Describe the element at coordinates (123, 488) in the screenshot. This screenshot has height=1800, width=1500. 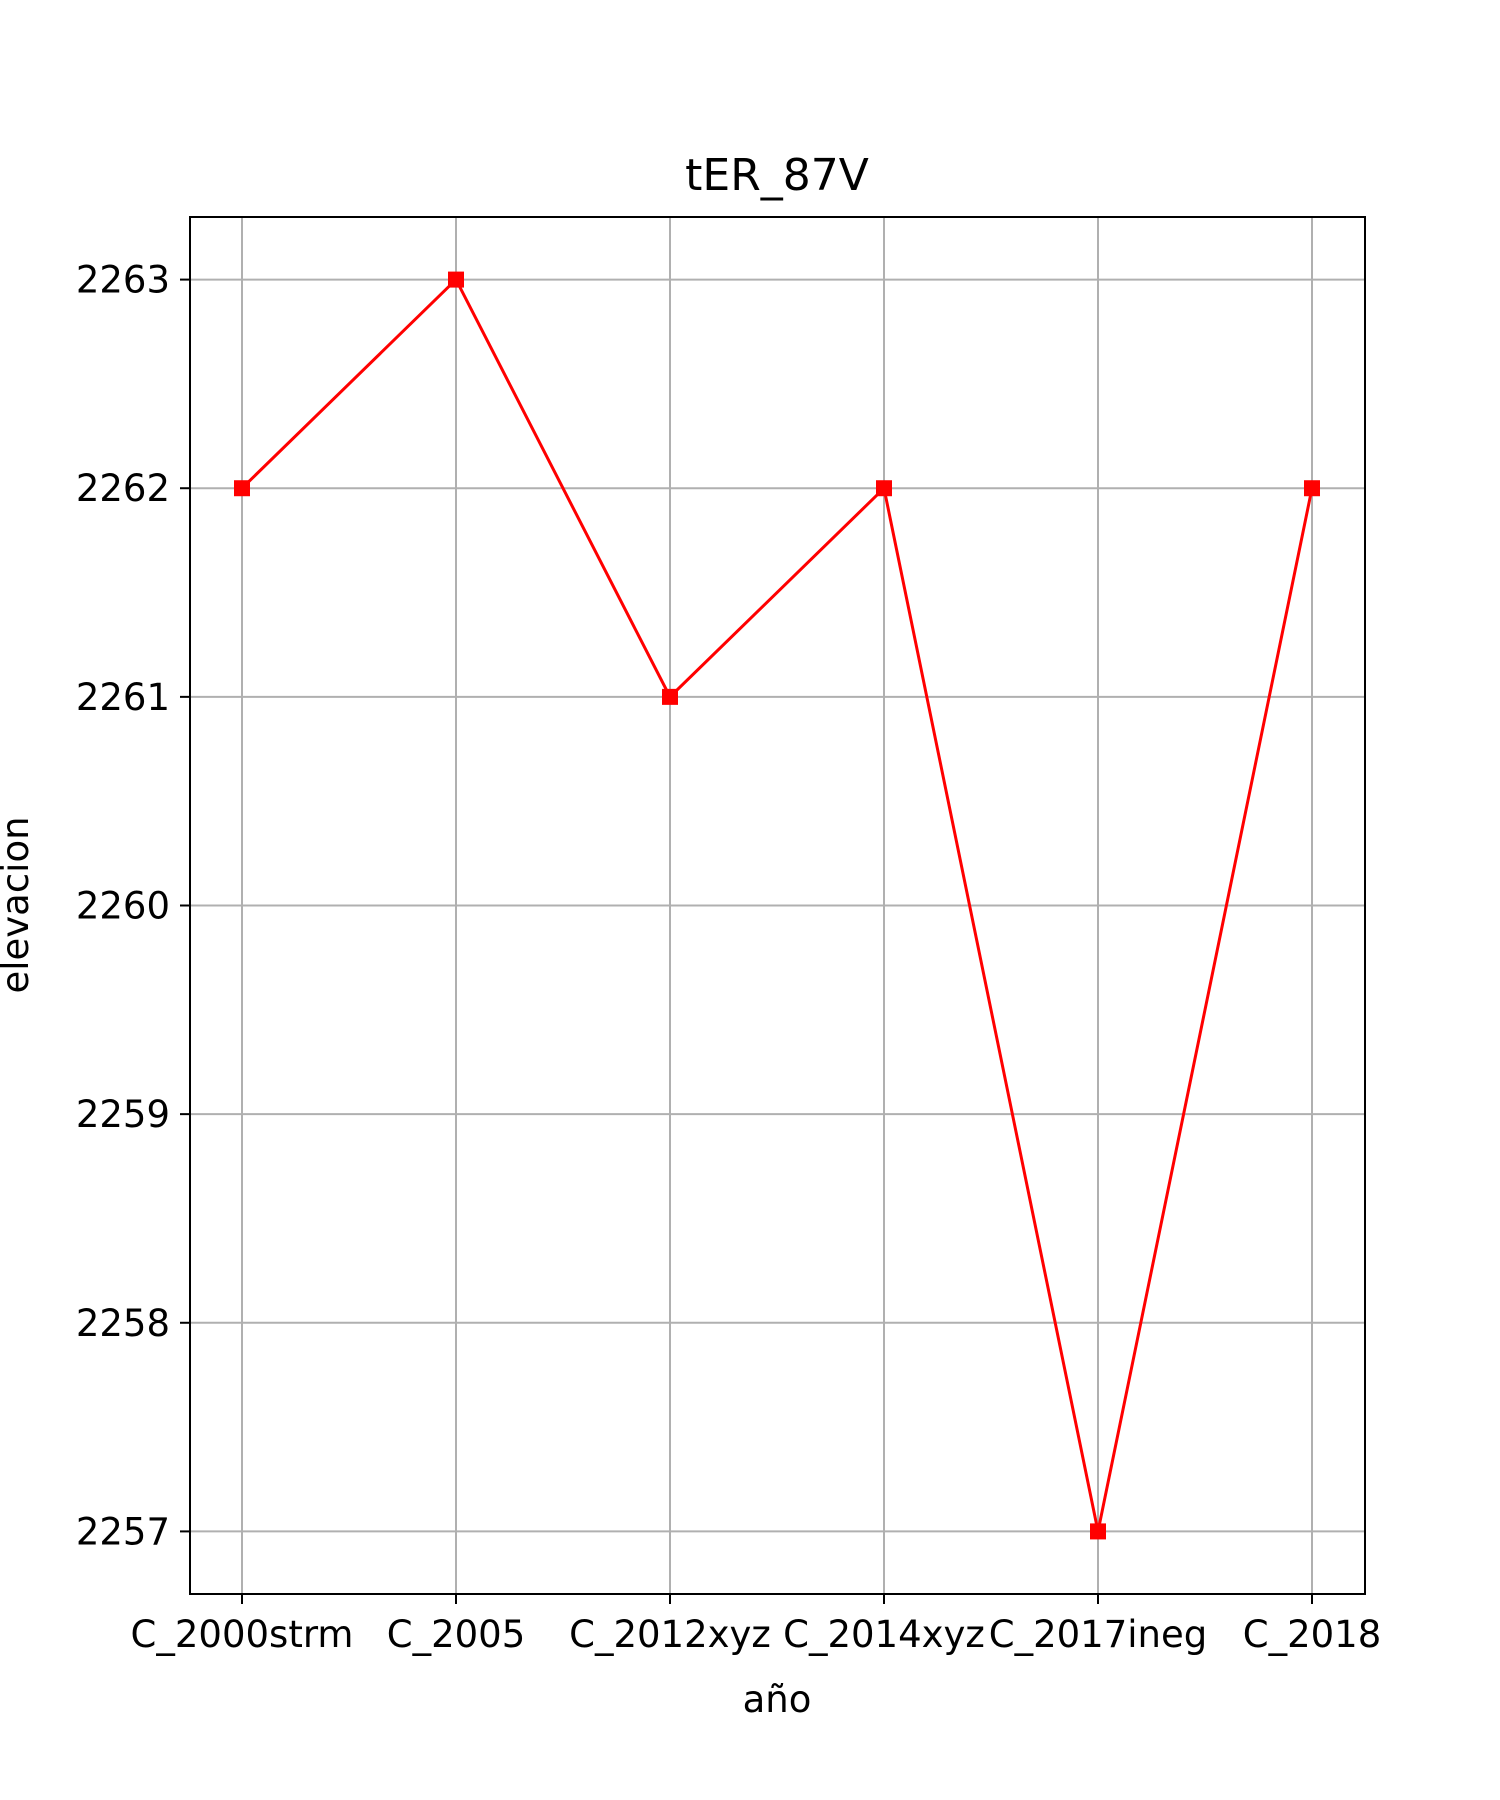
I see `y-tick-label: 2262` at that location.